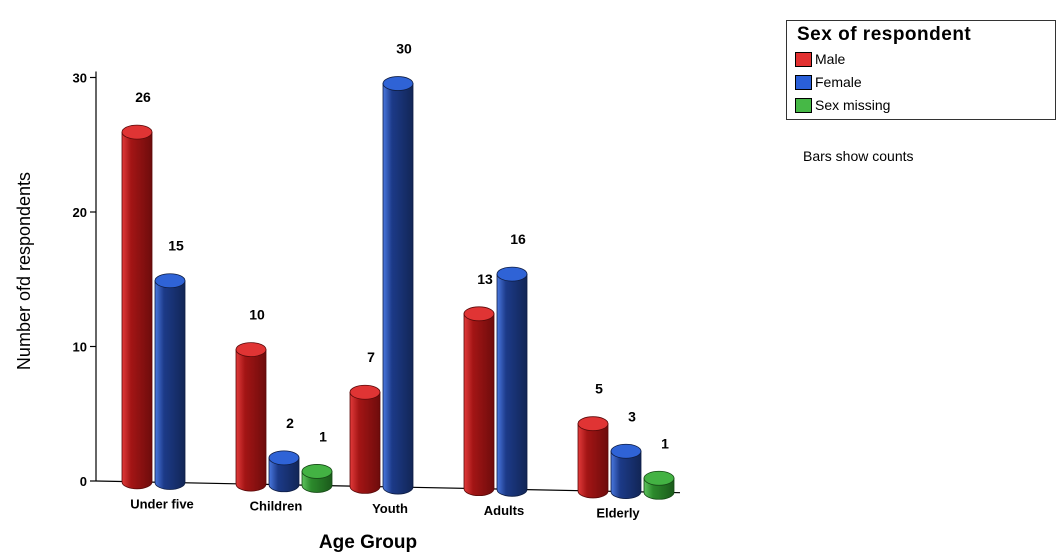  Describe the element at coordinates (404, 49) in the screenshot. I see `data-label: 30` at that location.